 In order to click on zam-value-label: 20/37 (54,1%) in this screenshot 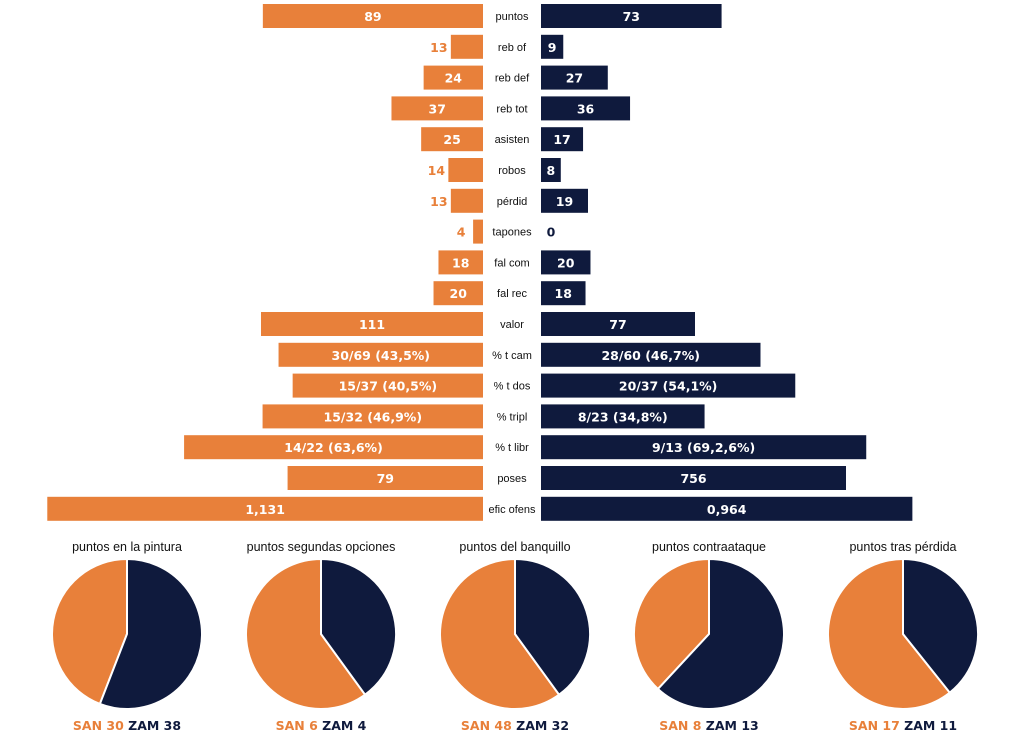, I will do `click(668, 386)`.